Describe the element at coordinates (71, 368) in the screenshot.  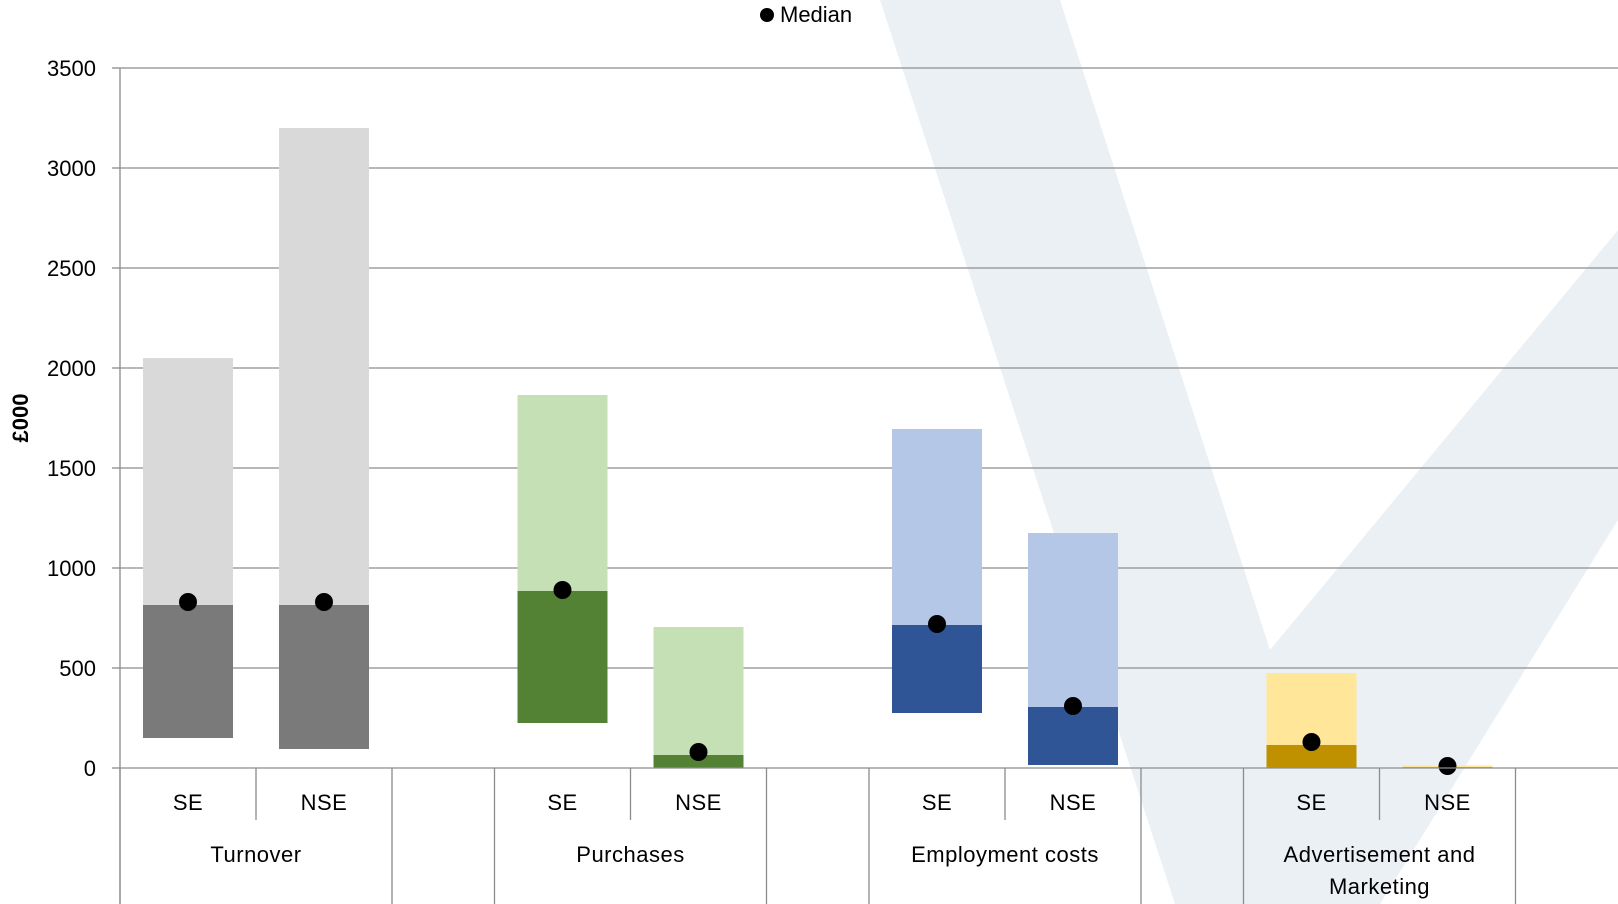
I see `y-tick-label: 2000` at that location.